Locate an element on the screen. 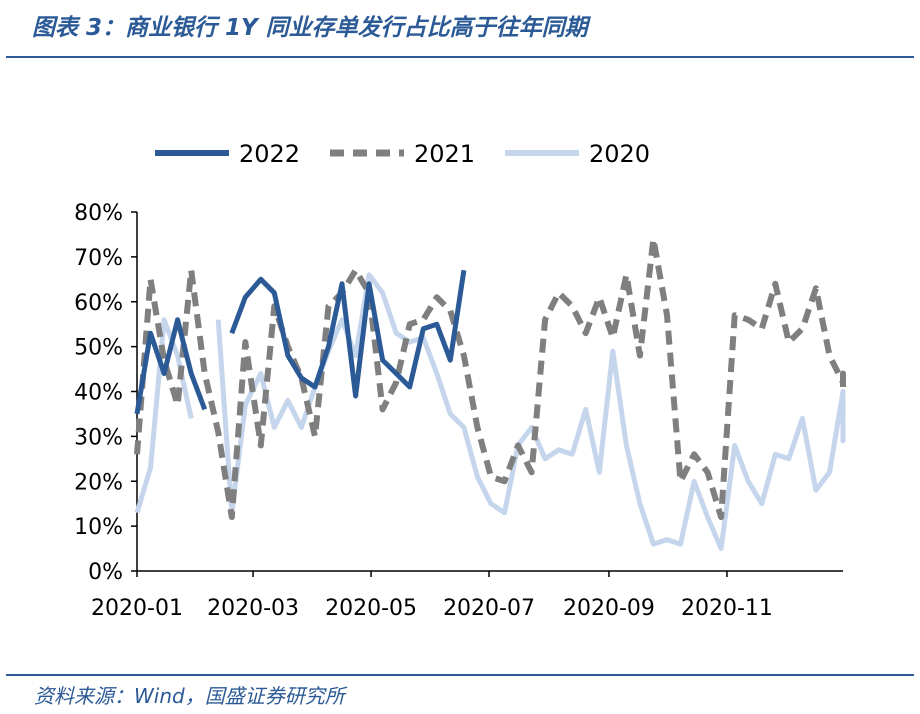 Image resolution: width=920 pixels, height=714 pixels. x-tick-label: 2020-09 is located at coordinates (609, 608).